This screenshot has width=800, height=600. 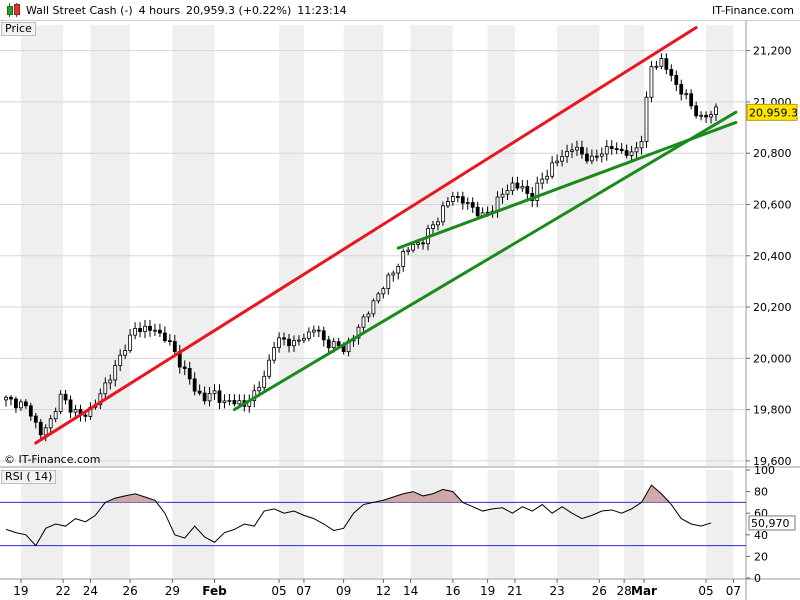 What do you see at coordinates (129, 591) in the screenshot?
I see `x-tick-label: 26` at bounding box center [129, 591].